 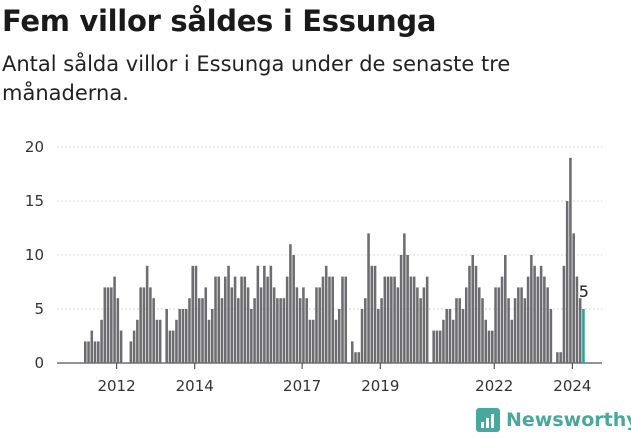 I want to click on y-tick-label: 5, so click(x=39, y=309).